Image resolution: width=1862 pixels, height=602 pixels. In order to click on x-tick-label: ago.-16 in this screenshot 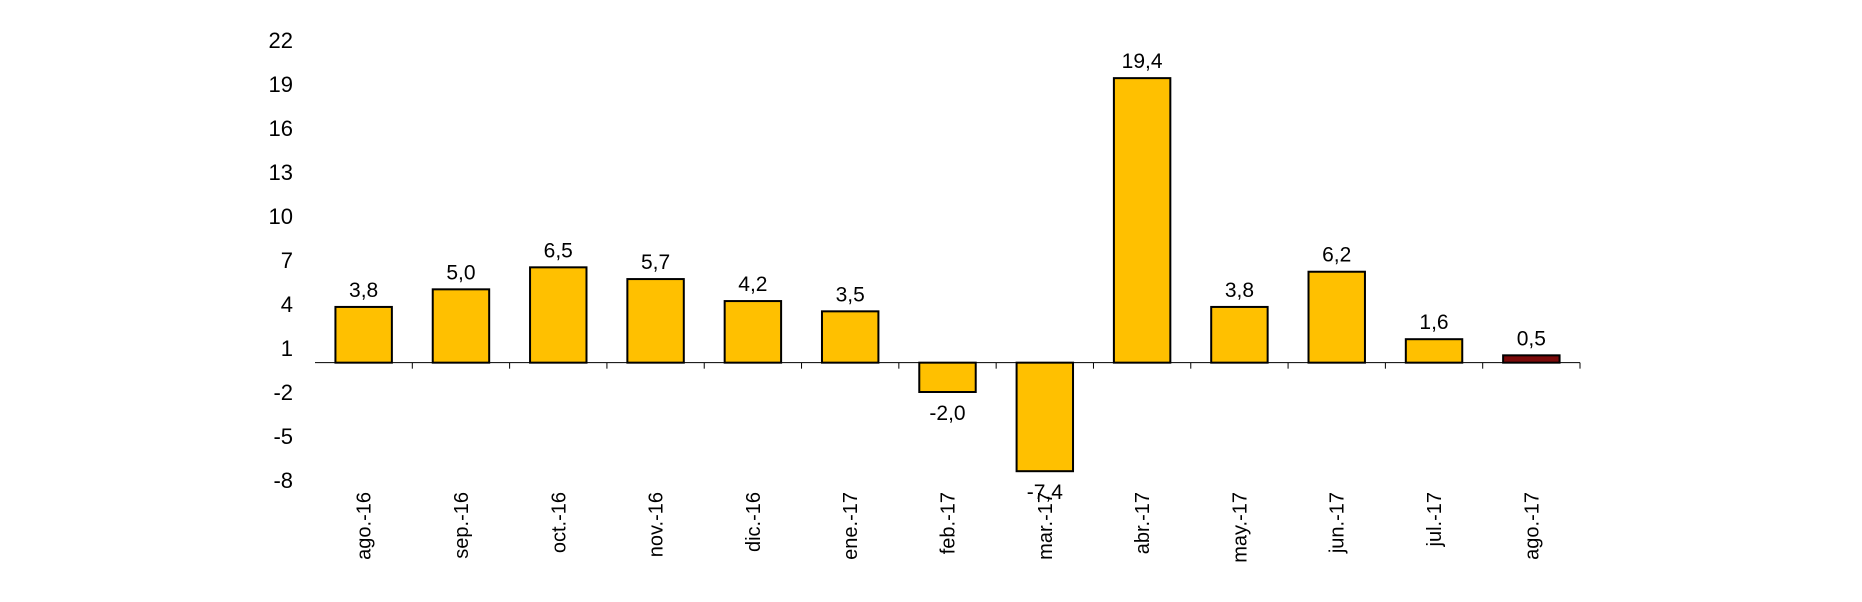, I will do `click(365, 526)`.